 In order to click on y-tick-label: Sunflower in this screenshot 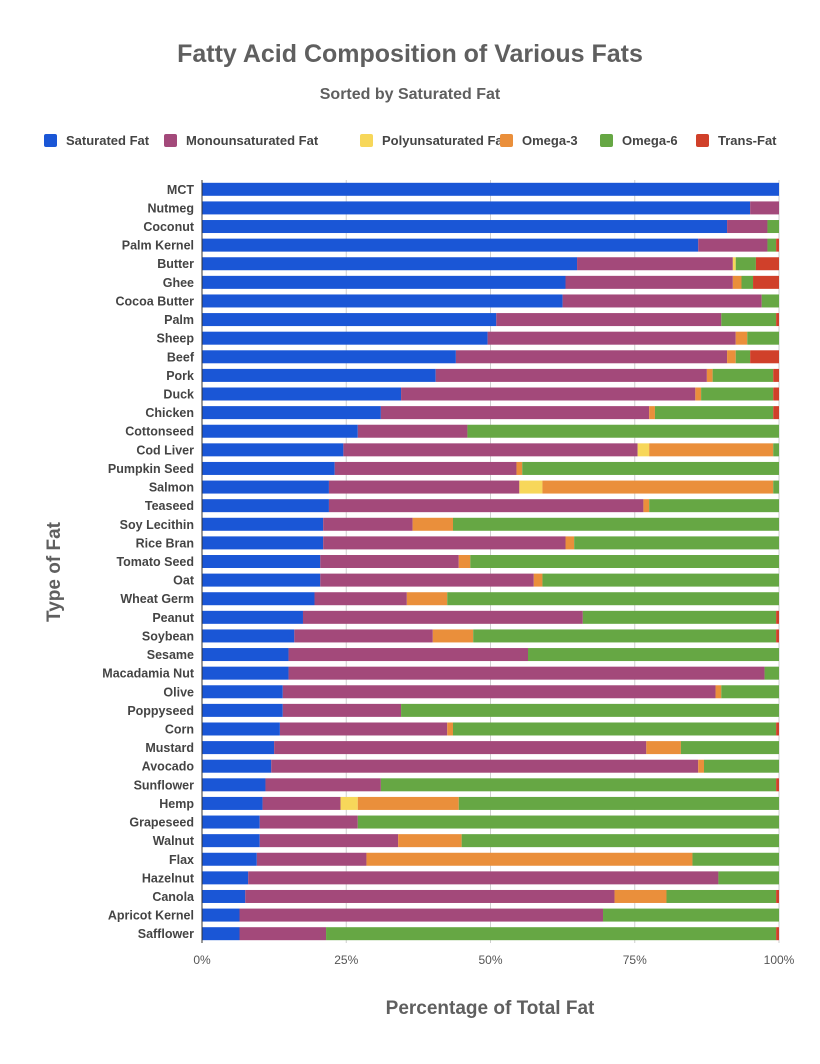, I will do `click(164, 785)`.